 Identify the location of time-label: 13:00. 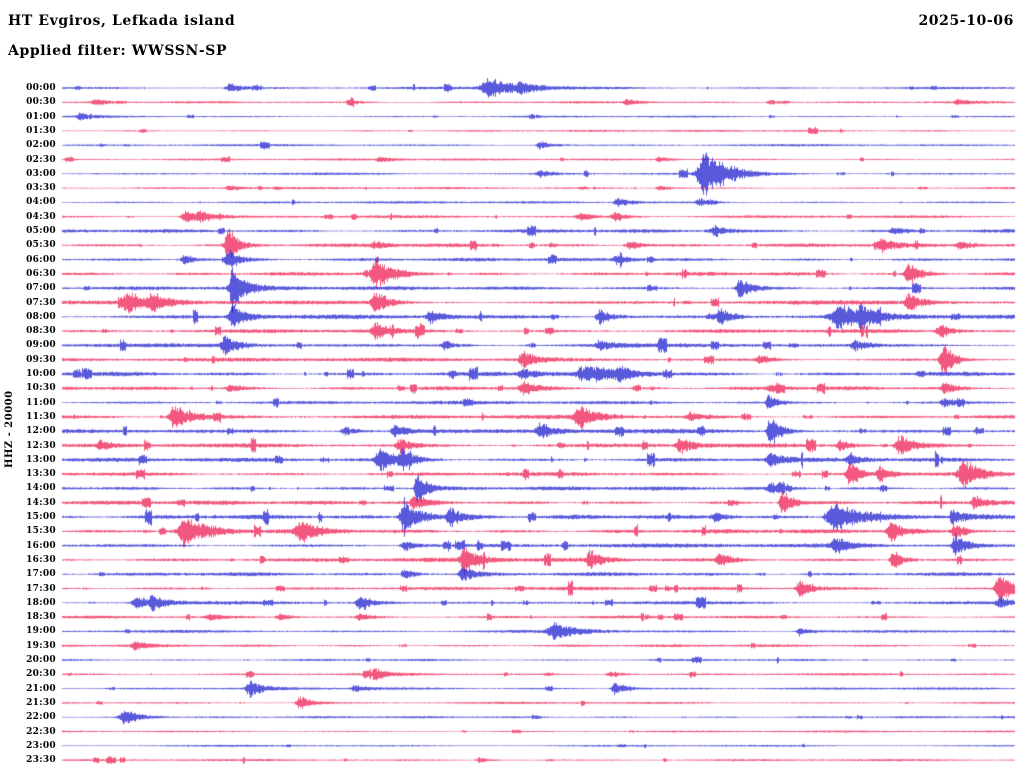
(41, 459).